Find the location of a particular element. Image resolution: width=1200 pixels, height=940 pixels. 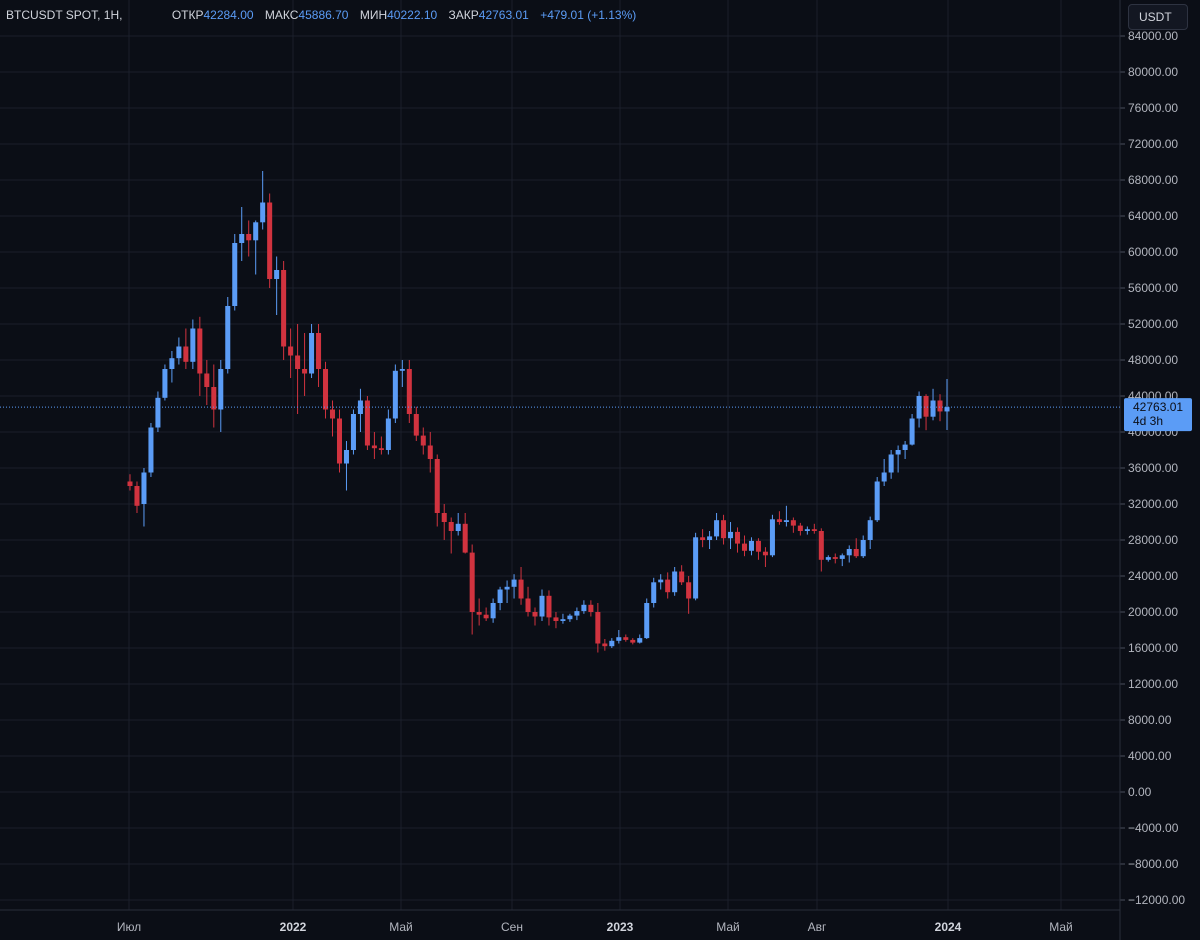

y-tick-label: 32000.00 is located at coordinates (1153, 504).